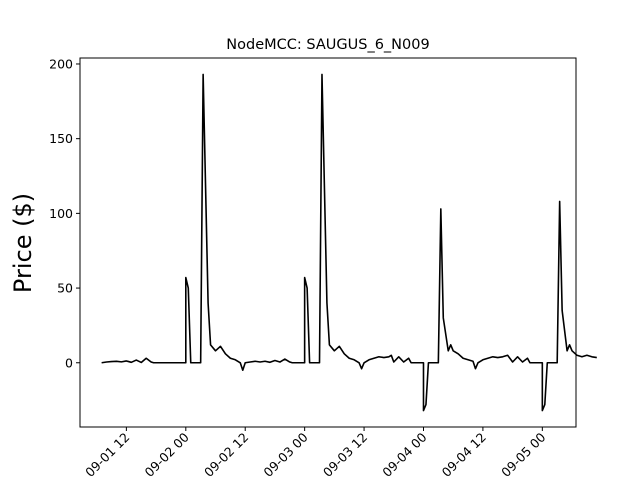  I want to click on y-tick-label: 150, so click(61, 138).